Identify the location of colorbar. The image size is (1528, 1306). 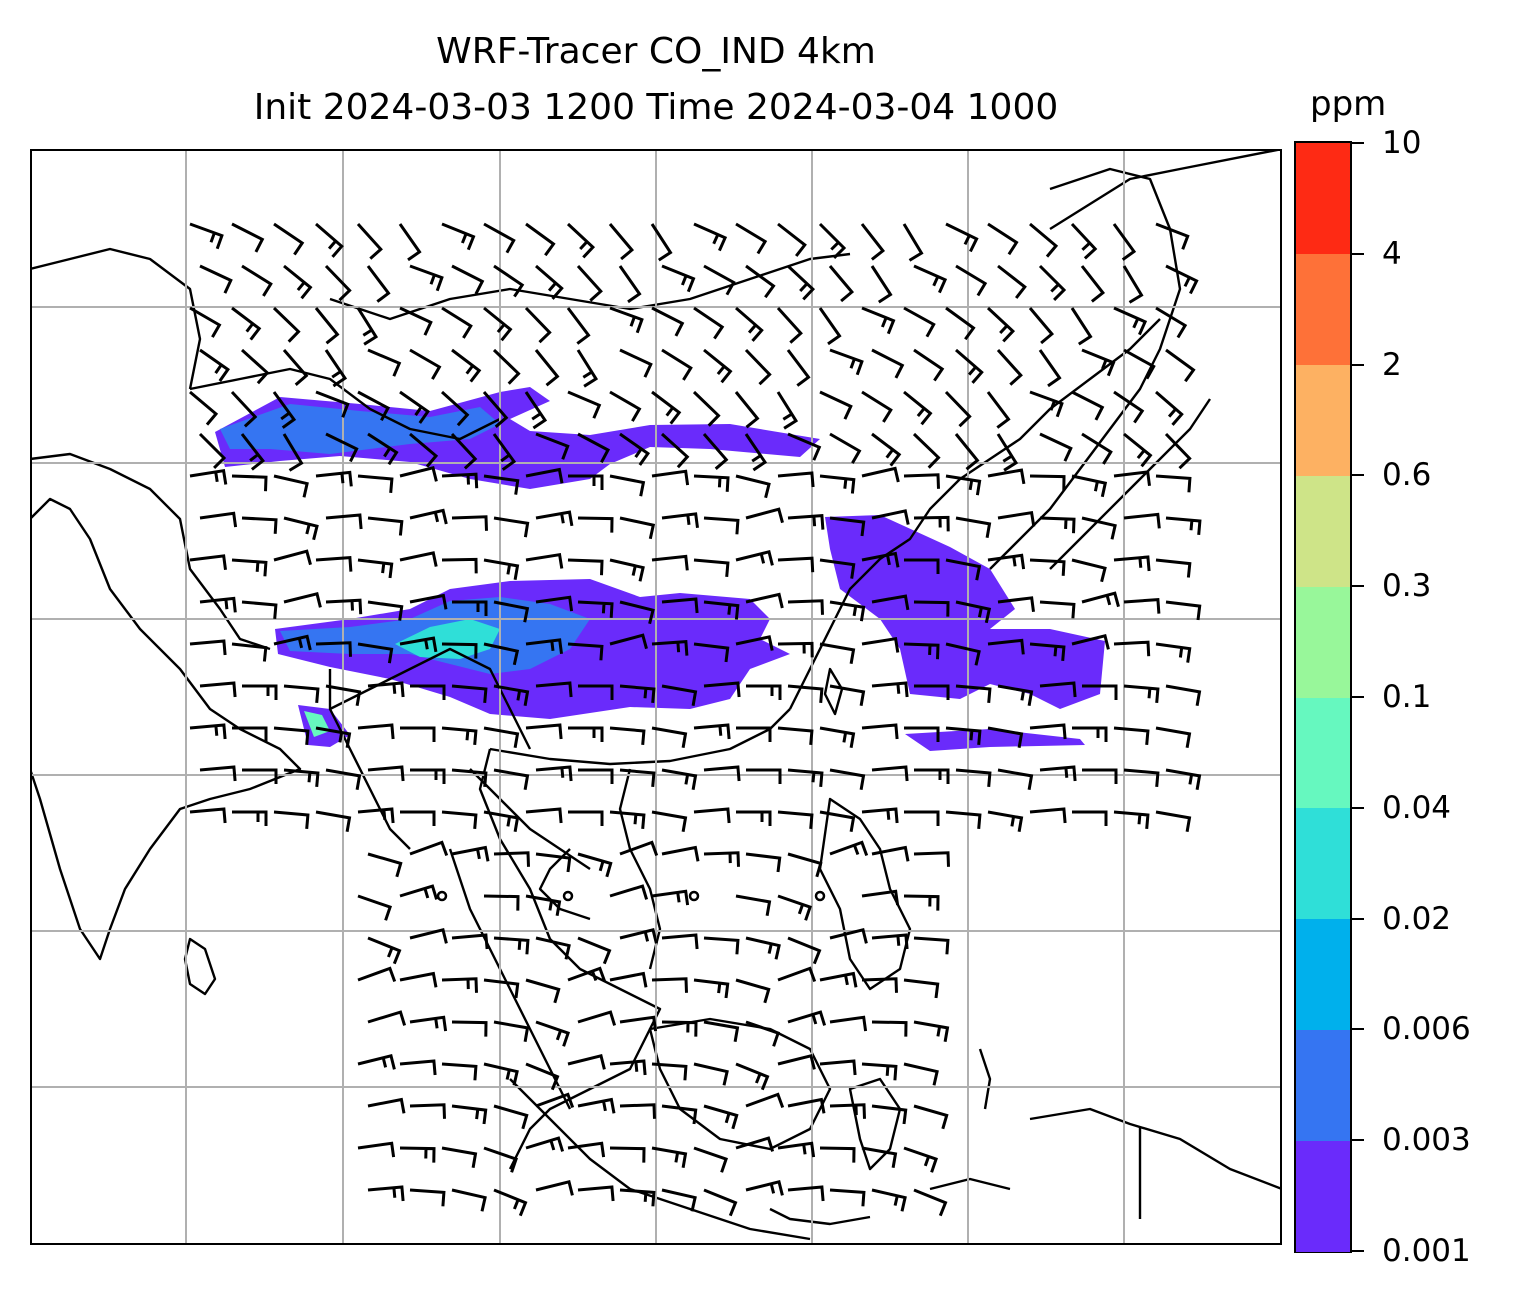
(1323, 697).